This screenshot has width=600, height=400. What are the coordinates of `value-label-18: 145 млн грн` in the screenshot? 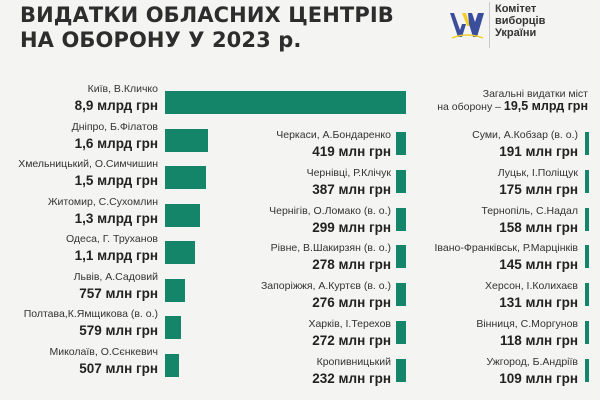 It's located at (538, 265).